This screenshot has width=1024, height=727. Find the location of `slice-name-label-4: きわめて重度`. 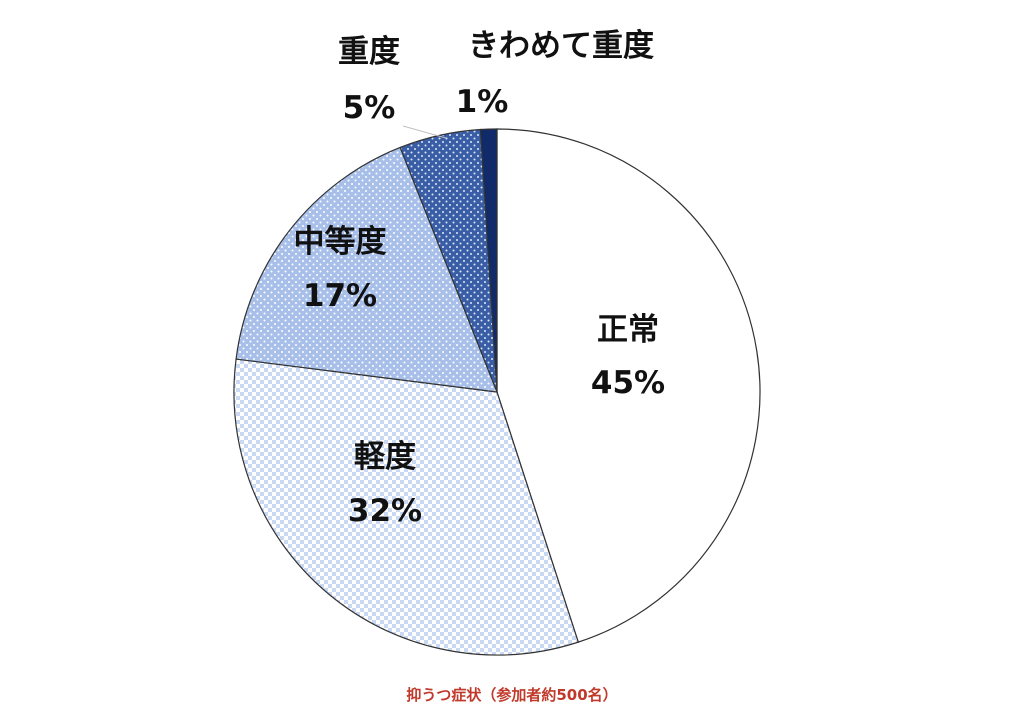

slice-name-label-4: きわめて重度 is located at coordinates (561, 46).